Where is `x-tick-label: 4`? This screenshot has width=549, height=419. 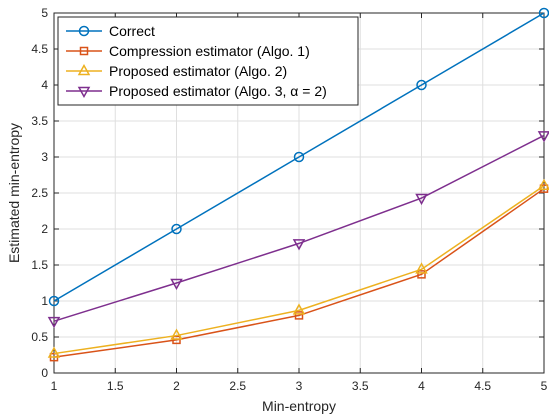 x-tick-label: 4 is located at coordinates (421, 386).